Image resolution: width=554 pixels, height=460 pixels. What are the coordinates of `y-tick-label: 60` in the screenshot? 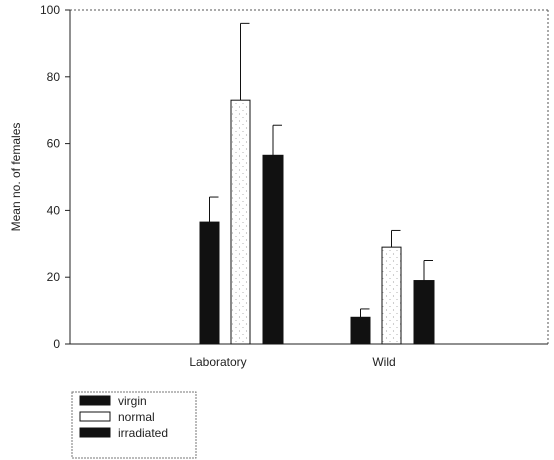 It's located at (54, 144).